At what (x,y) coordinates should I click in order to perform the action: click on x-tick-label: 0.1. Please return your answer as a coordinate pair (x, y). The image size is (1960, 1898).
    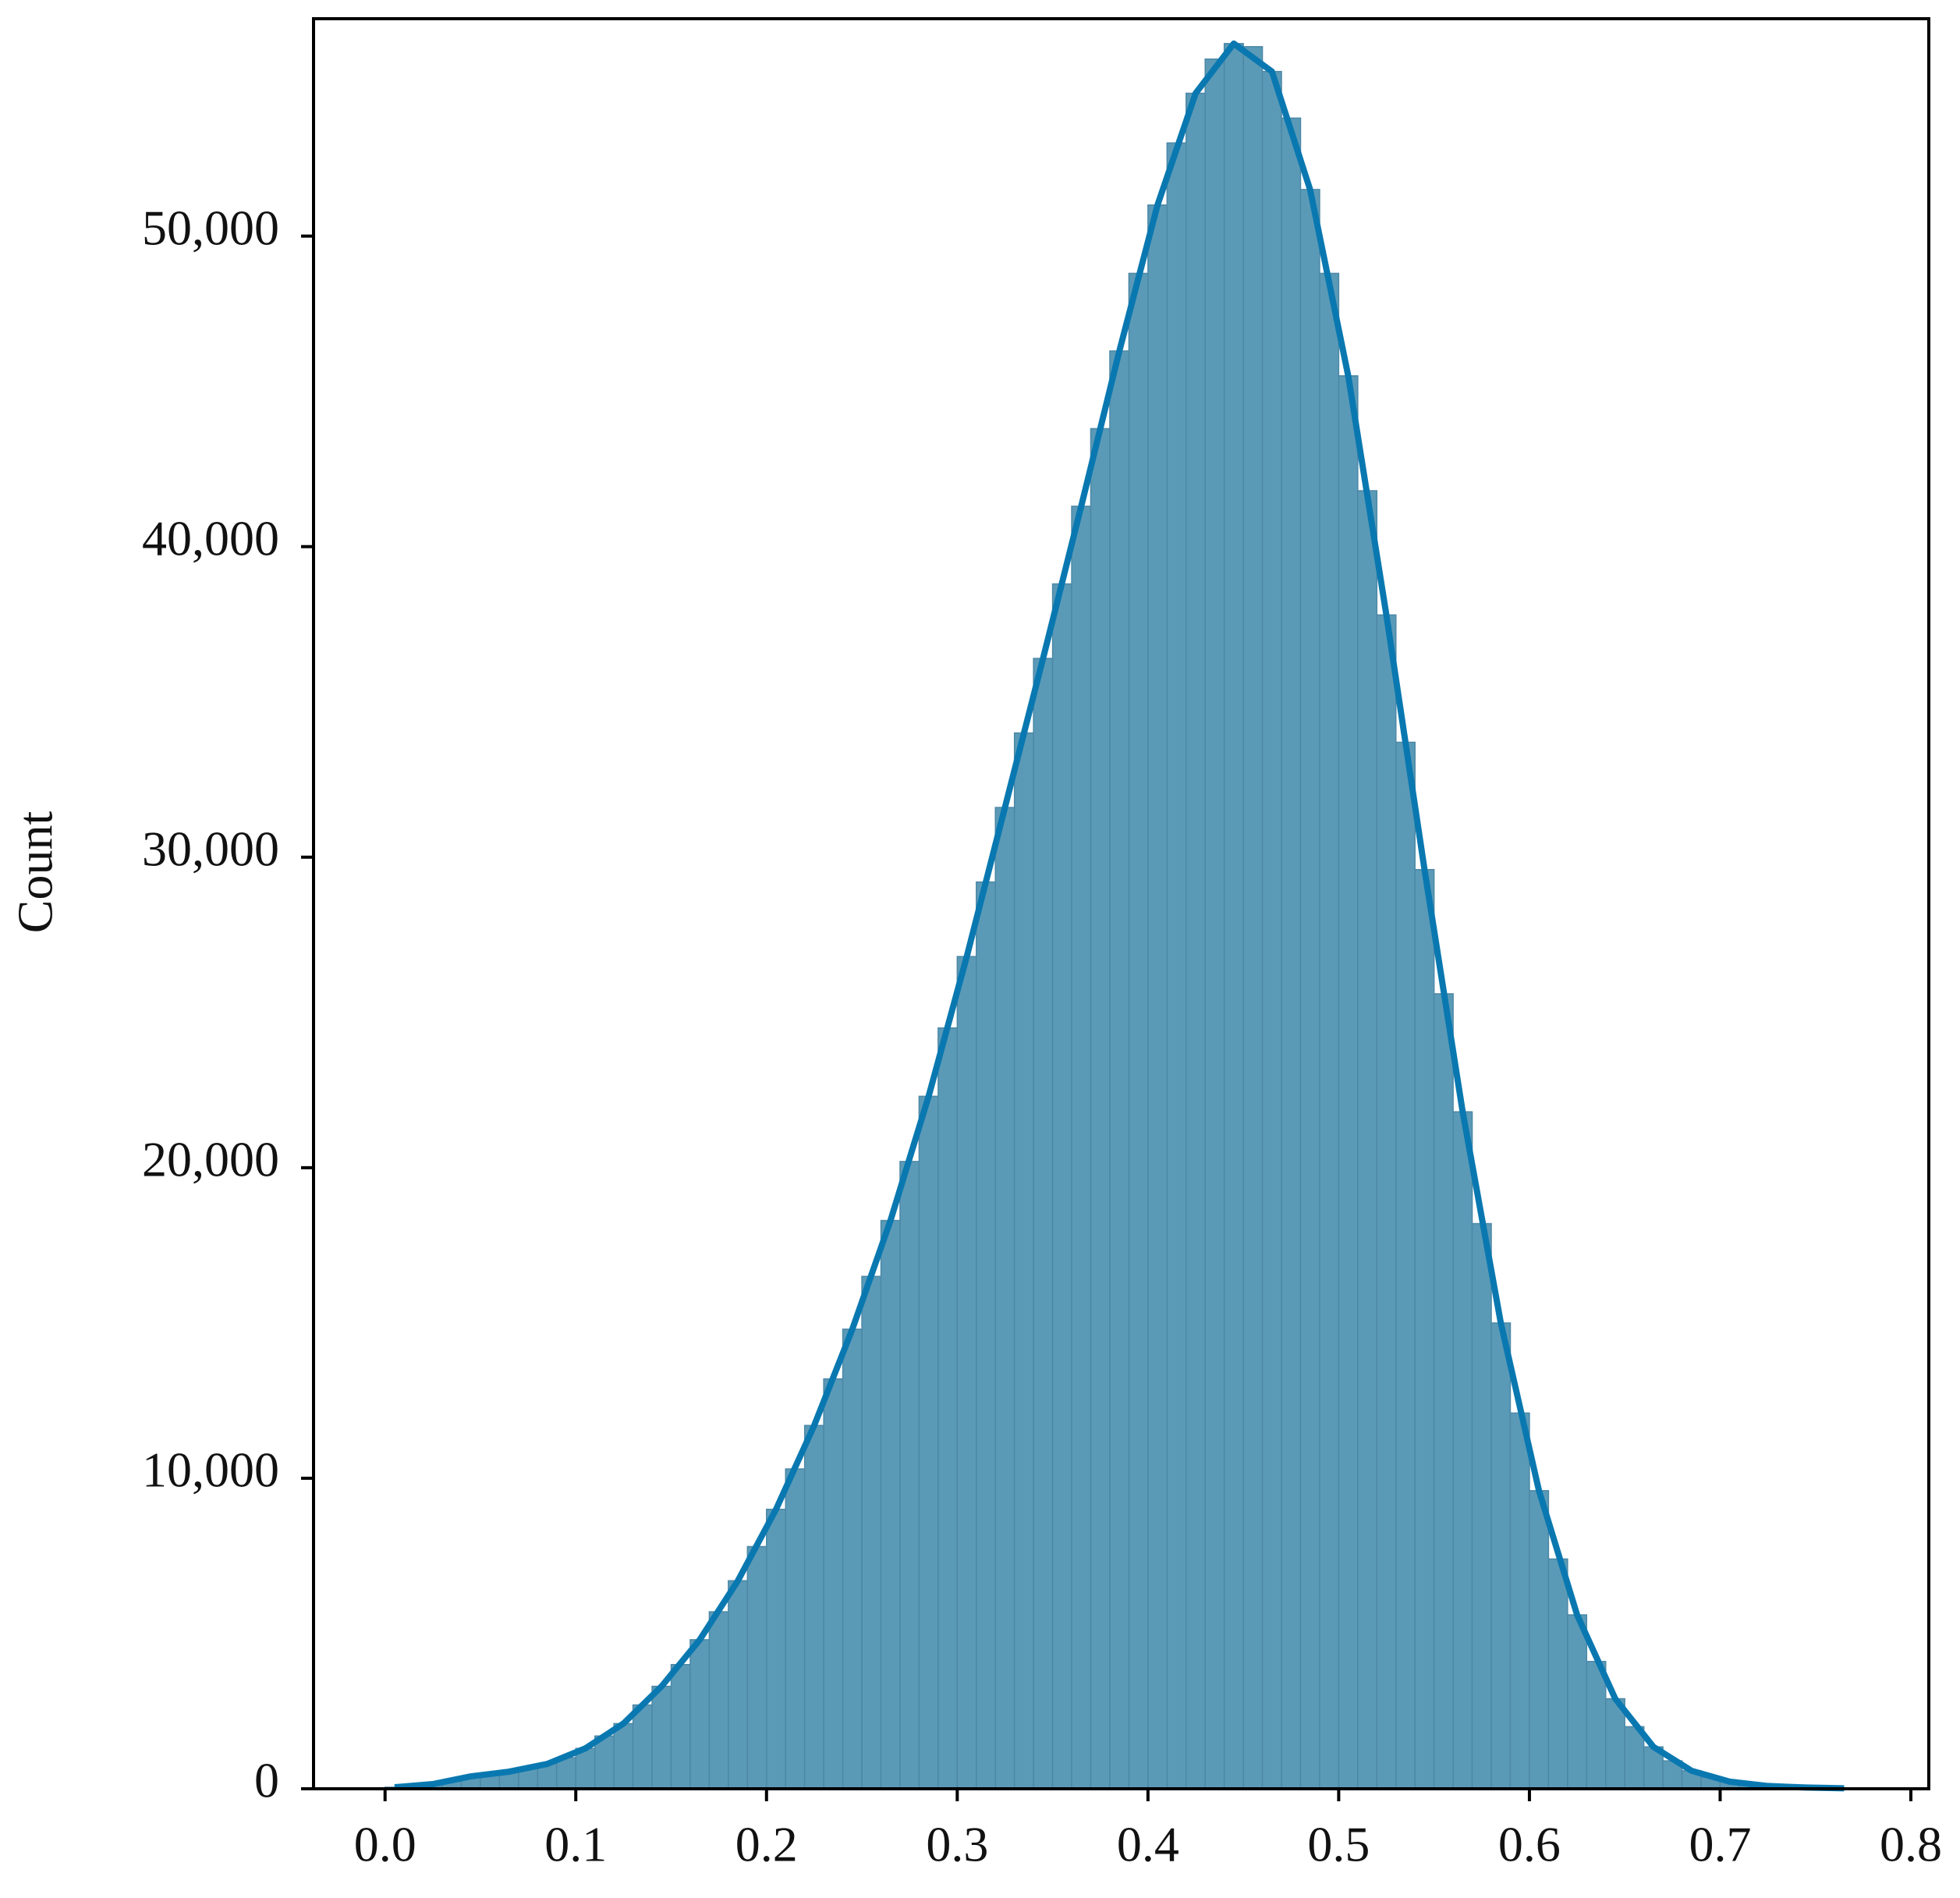
    Looking at the image, I should click on (575, 1844).